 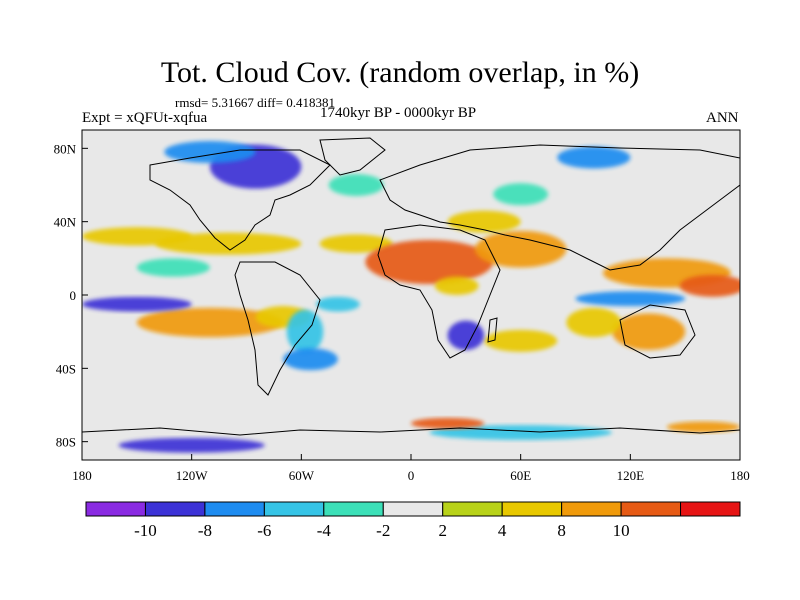 I want to click on y-tick-label: 40S, so click(x=66, y=368).